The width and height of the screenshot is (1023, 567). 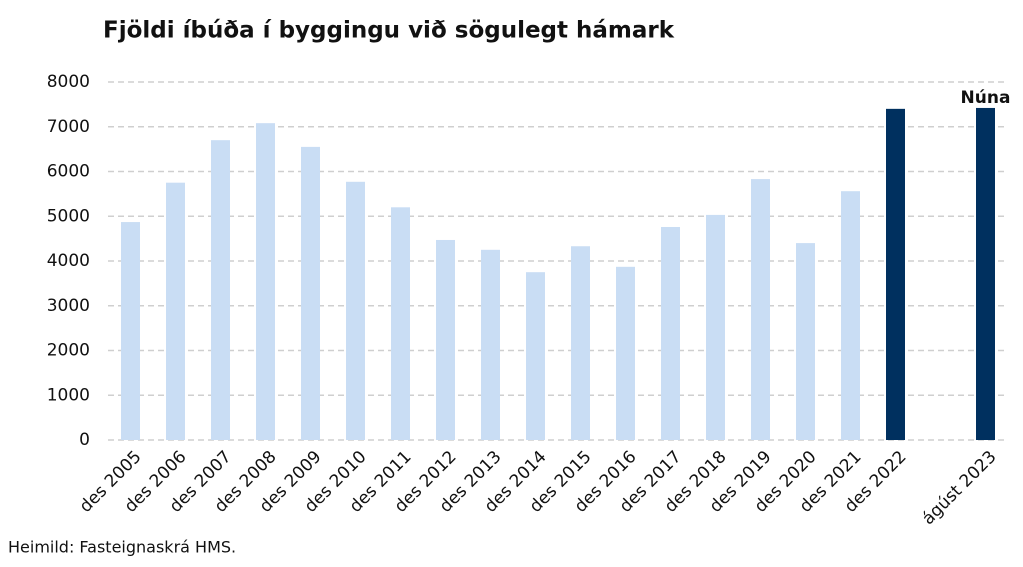 I want to click on y-tick-label: 1000, so click(x=68, y=395).